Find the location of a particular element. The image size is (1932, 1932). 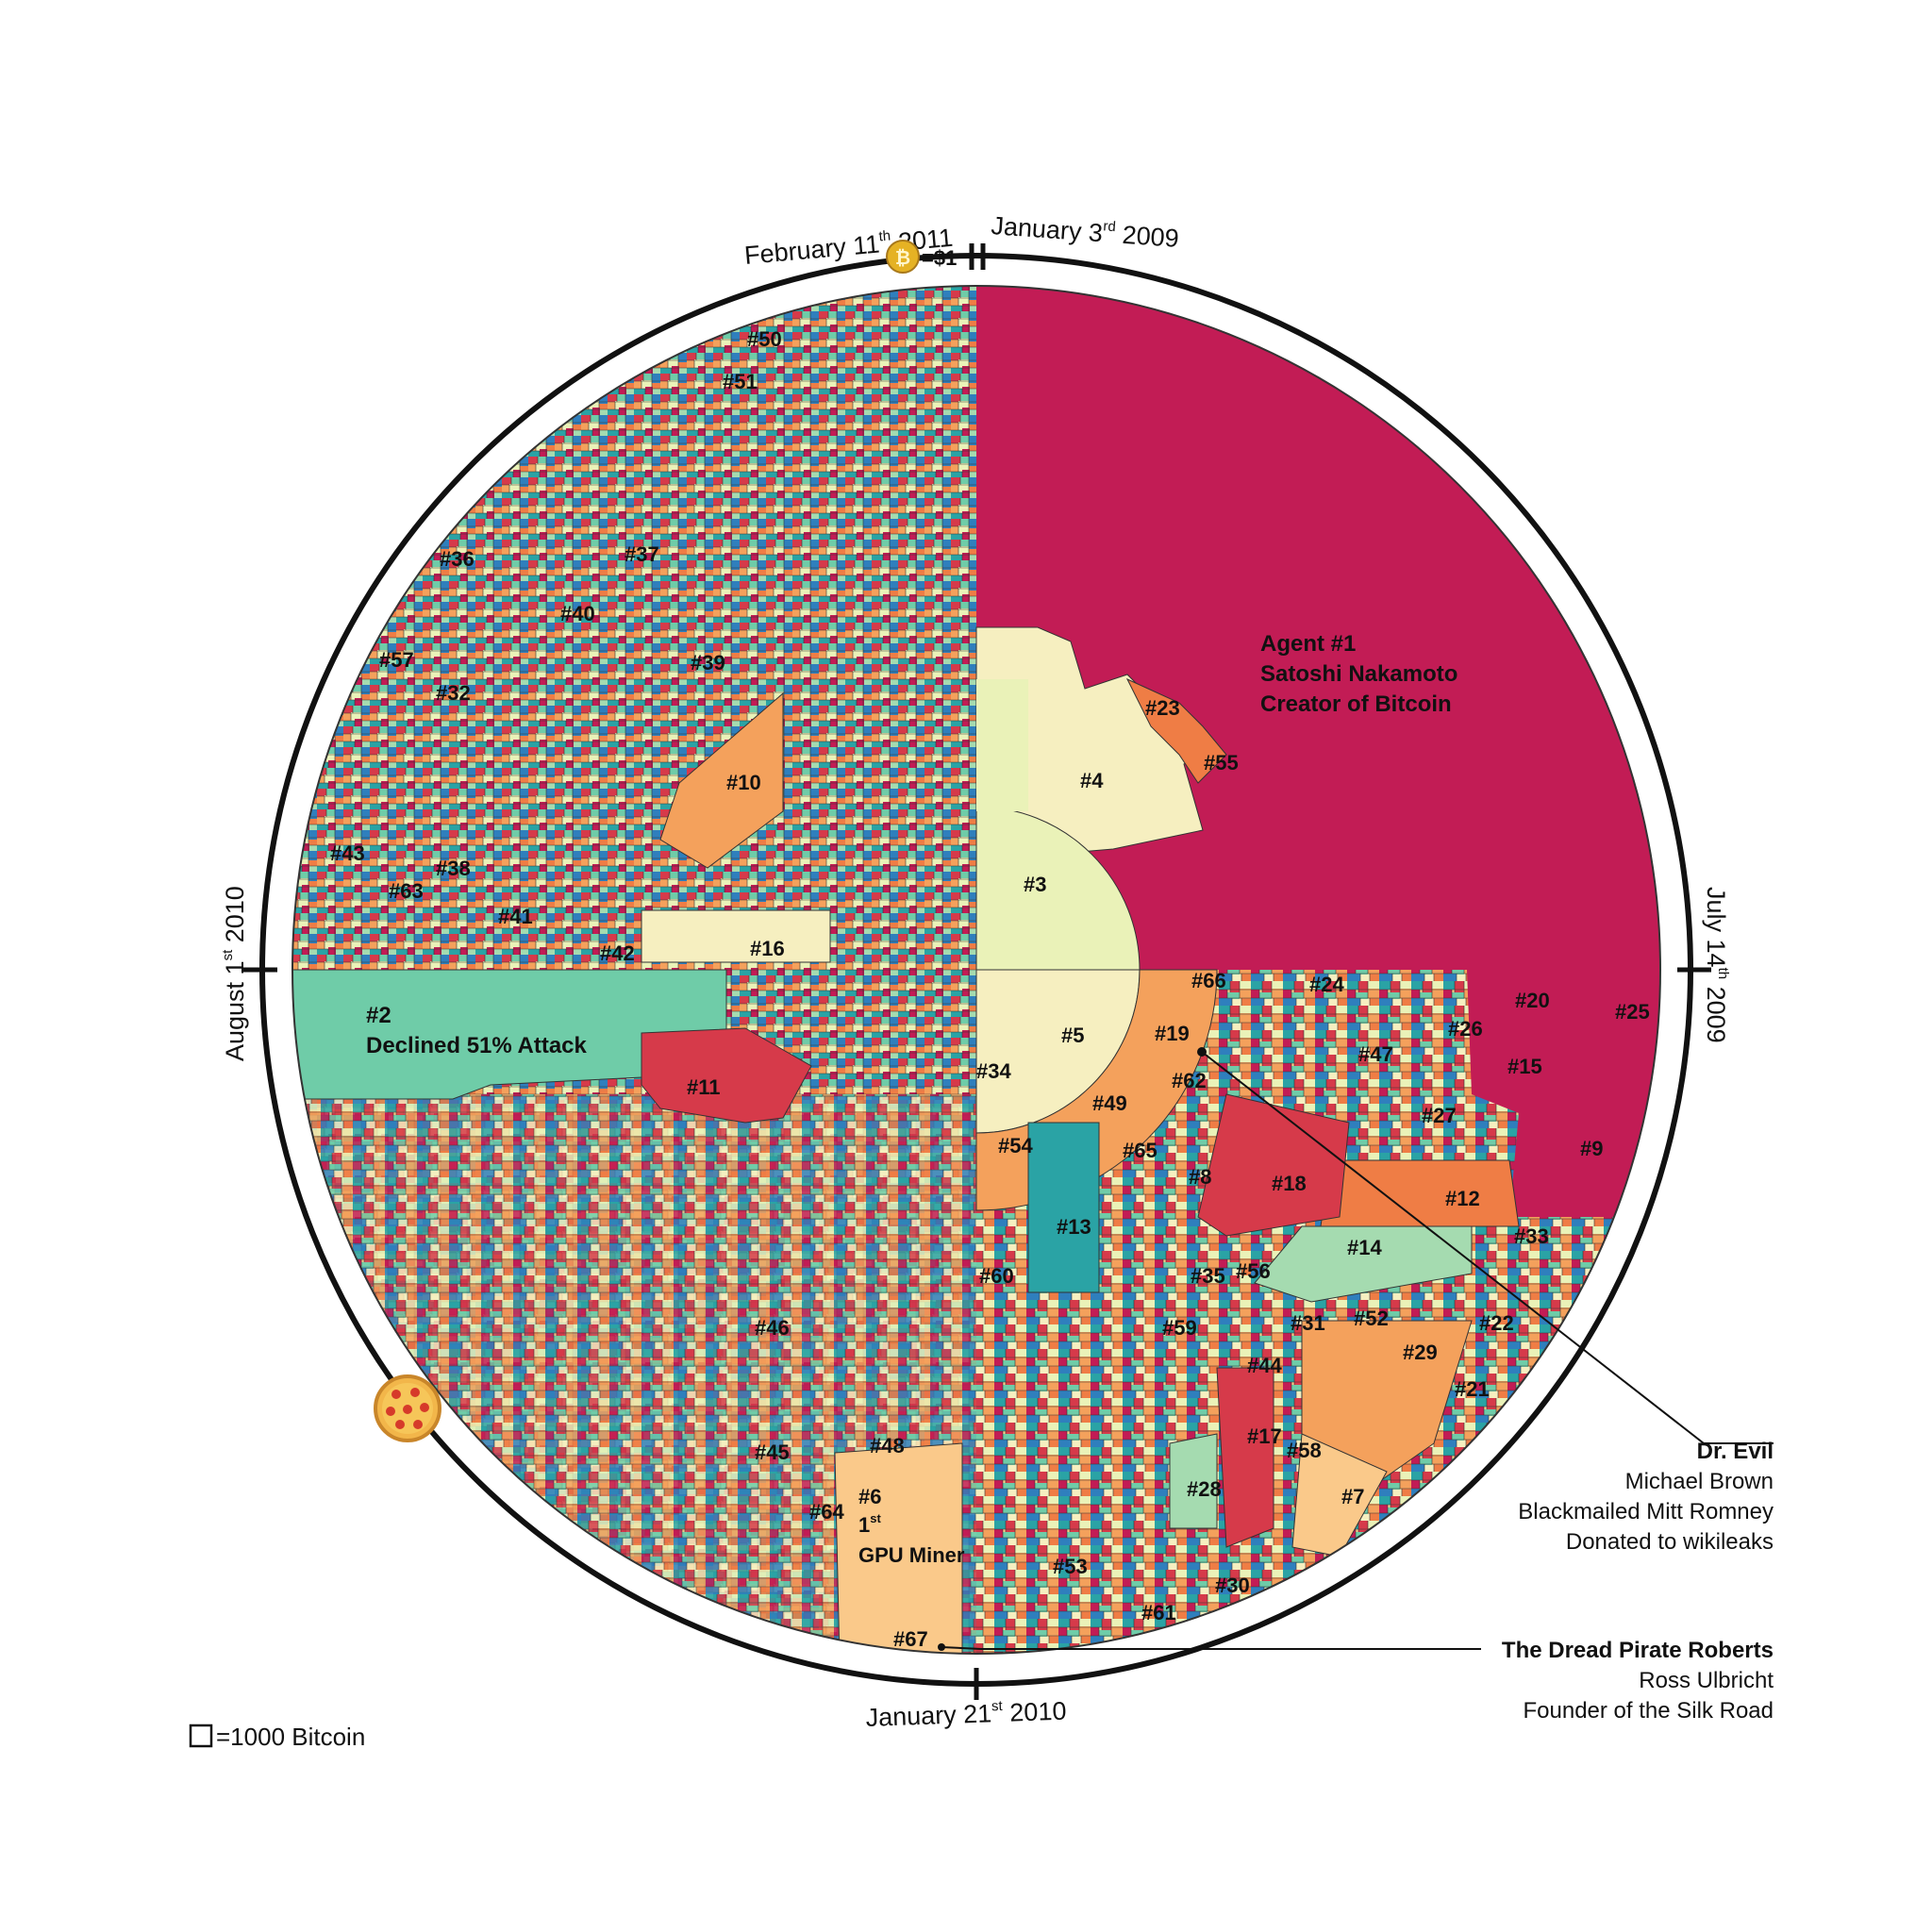

agent-6-label: #6 1st GPU Miner is located at coordinates (911, 1526).